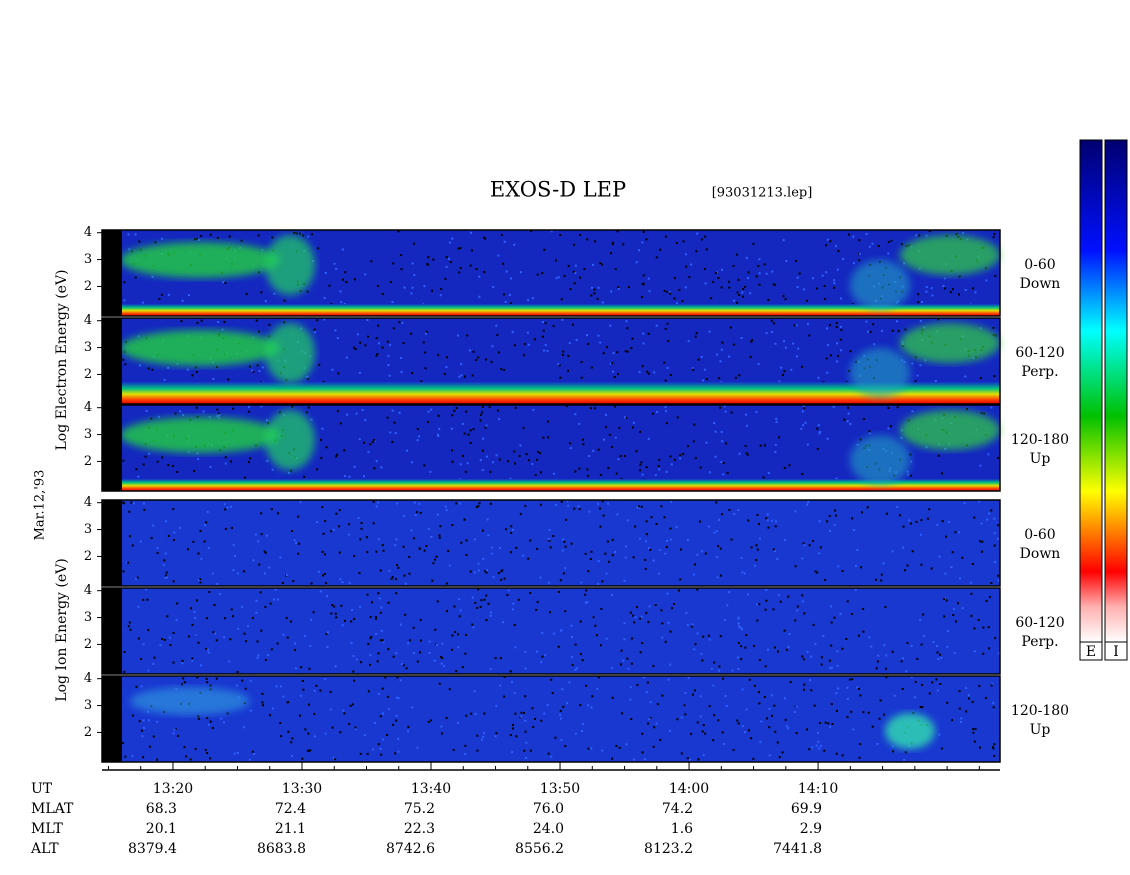 The image size is (1130, 875). Describe the element at coordinates (410, 849) in the screenshot. I see `orbit-value: 8742.6` at that location.